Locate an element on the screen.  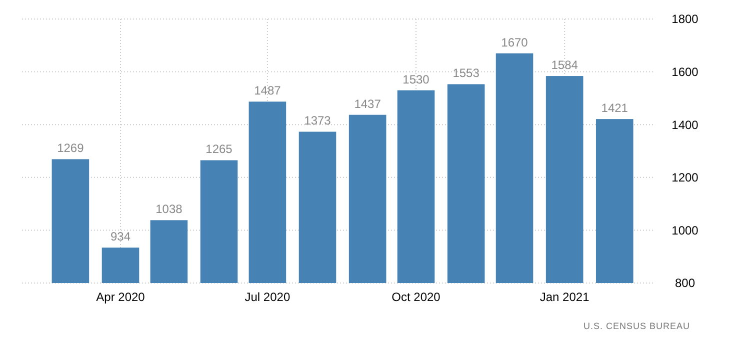
data-label: 1584 is located at coordinates (564, 65).